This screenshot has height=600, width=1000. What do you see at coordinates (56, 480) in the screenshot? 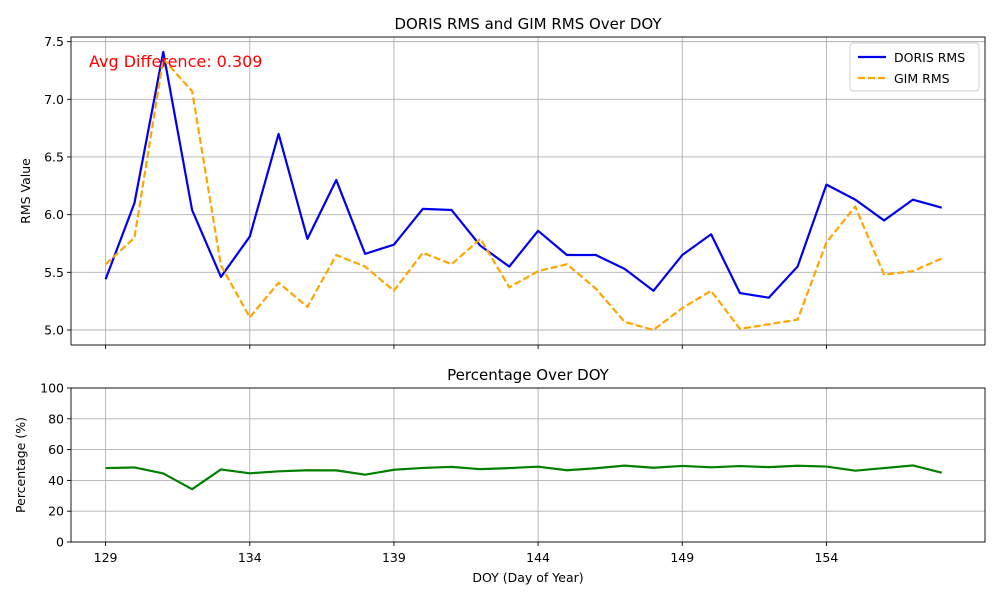
I see `y-tick-label: 40` at bounding box center [56, 480].